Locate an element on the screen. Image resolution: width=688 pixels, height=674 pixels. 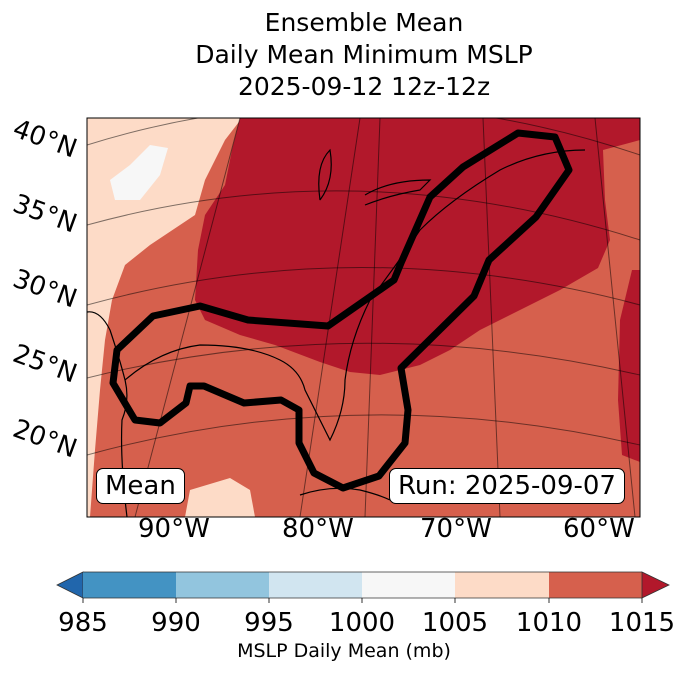
colorbar-tick-1000: 1000 is located at coordinates (362, 623).